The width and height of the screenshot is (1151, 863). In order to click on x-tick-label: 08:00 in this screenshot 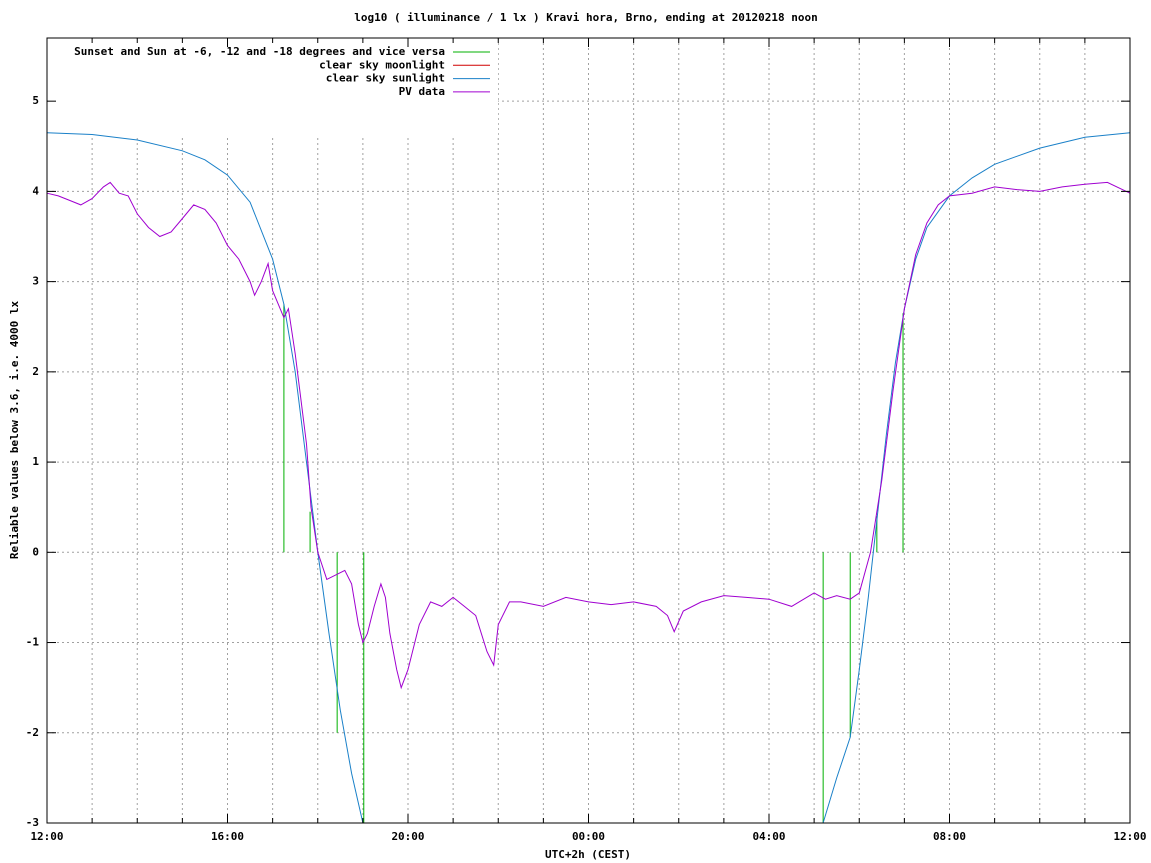, I will do `click(949, 836)`.